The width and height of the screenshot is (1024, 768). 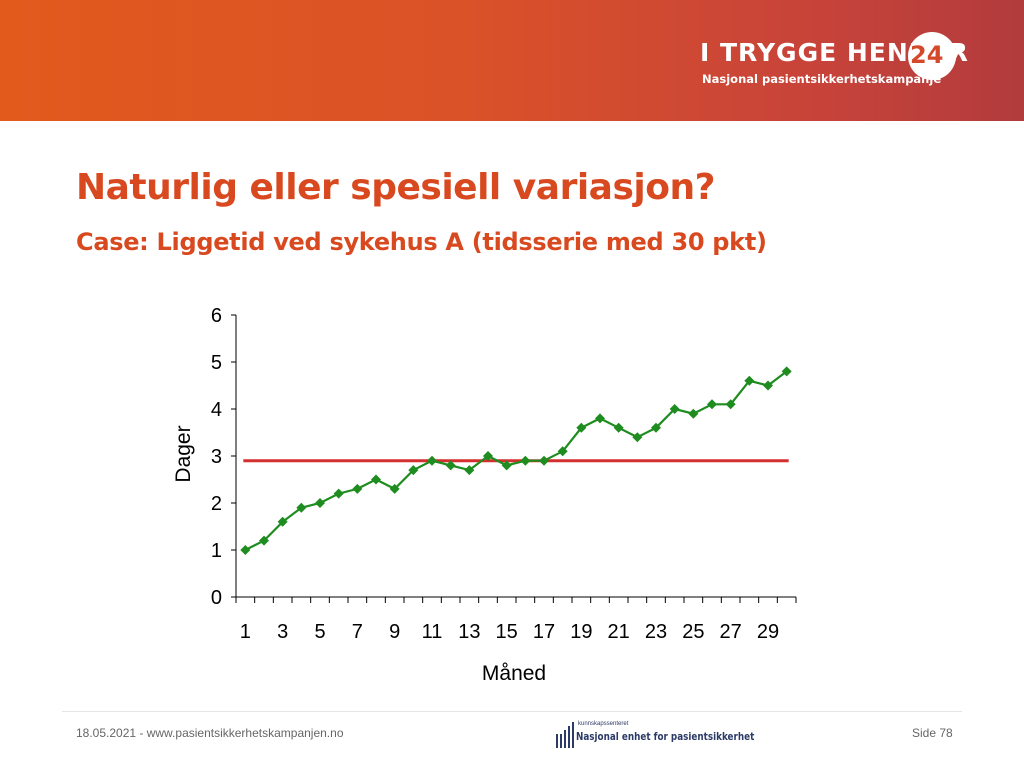 I want to click on x-tick-label: 21, so click(x=619, y=632).